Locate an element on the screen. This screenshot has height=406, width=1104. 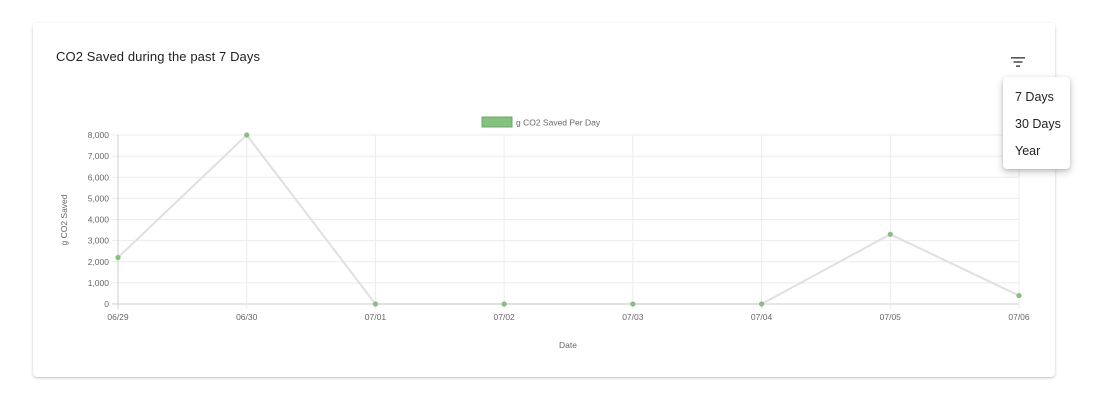
y-axis-title: g CO2 Saved is located at coordinates (64, 219).